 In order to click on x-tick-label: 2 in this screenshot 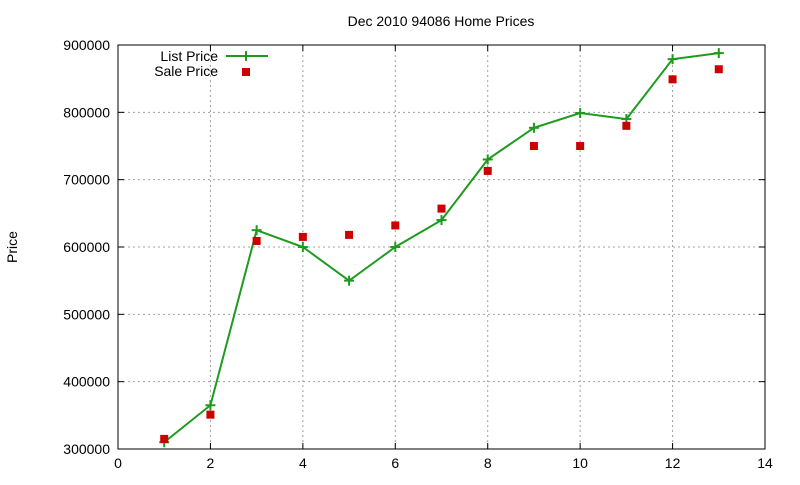, I will do `click(211, 463)`.